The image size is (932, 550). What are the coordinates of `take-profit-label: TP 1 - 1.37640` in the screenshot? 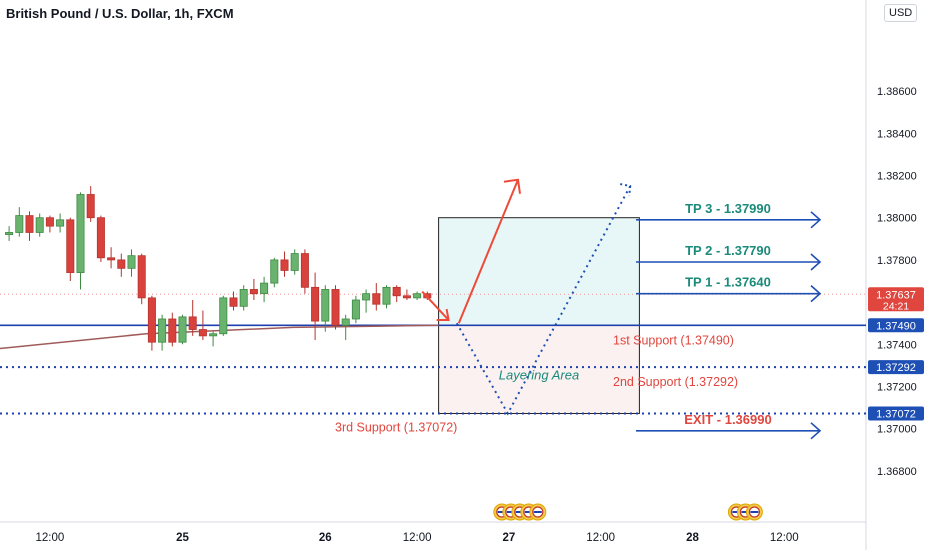 It's located at (728, 282).